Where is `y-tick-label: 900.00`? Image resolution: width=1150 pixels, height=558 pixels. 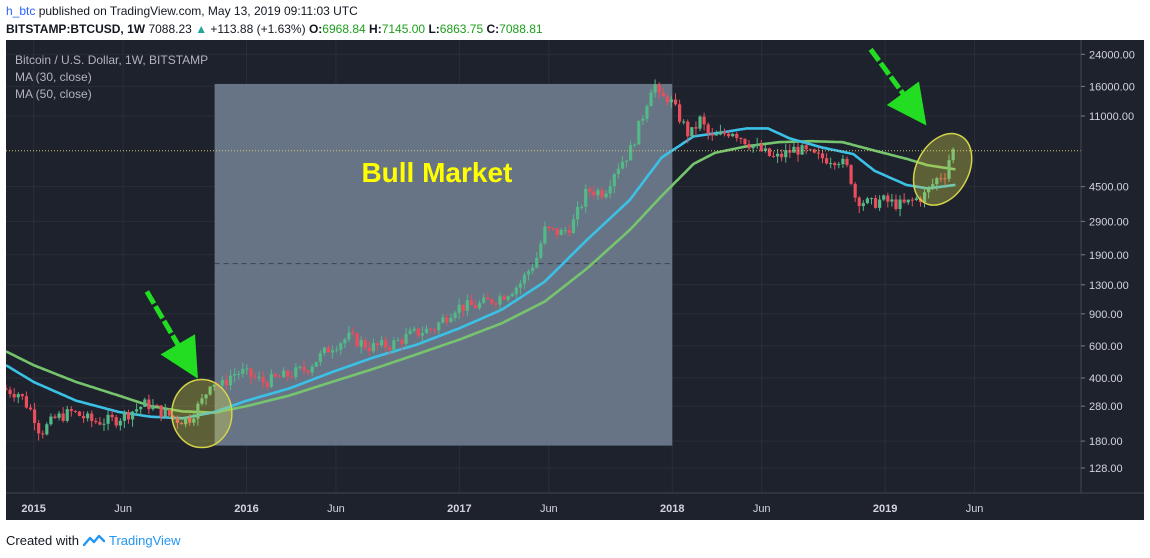 y-tick-label: 900.00 is located at coordinates (1106, 315).